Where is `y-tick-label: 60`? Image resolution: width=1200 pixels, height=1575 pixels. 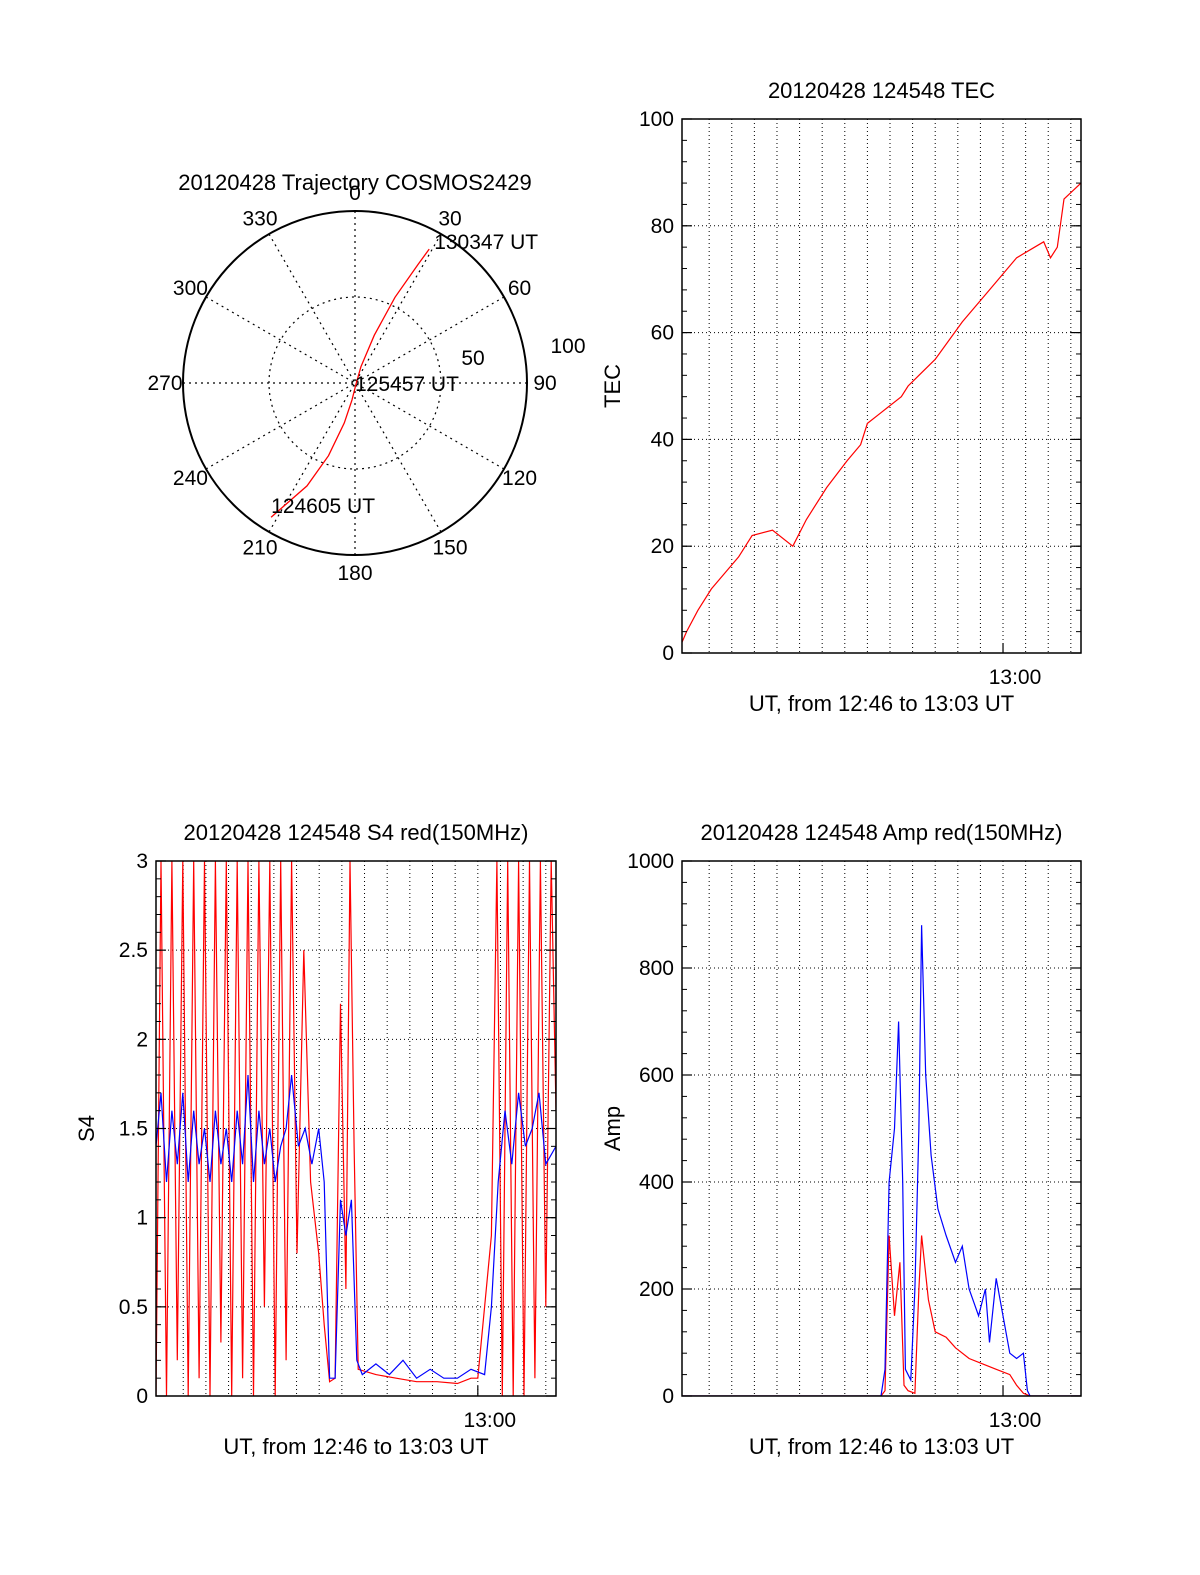
y-tick-label: 60 is located at coordinates (662, 333).